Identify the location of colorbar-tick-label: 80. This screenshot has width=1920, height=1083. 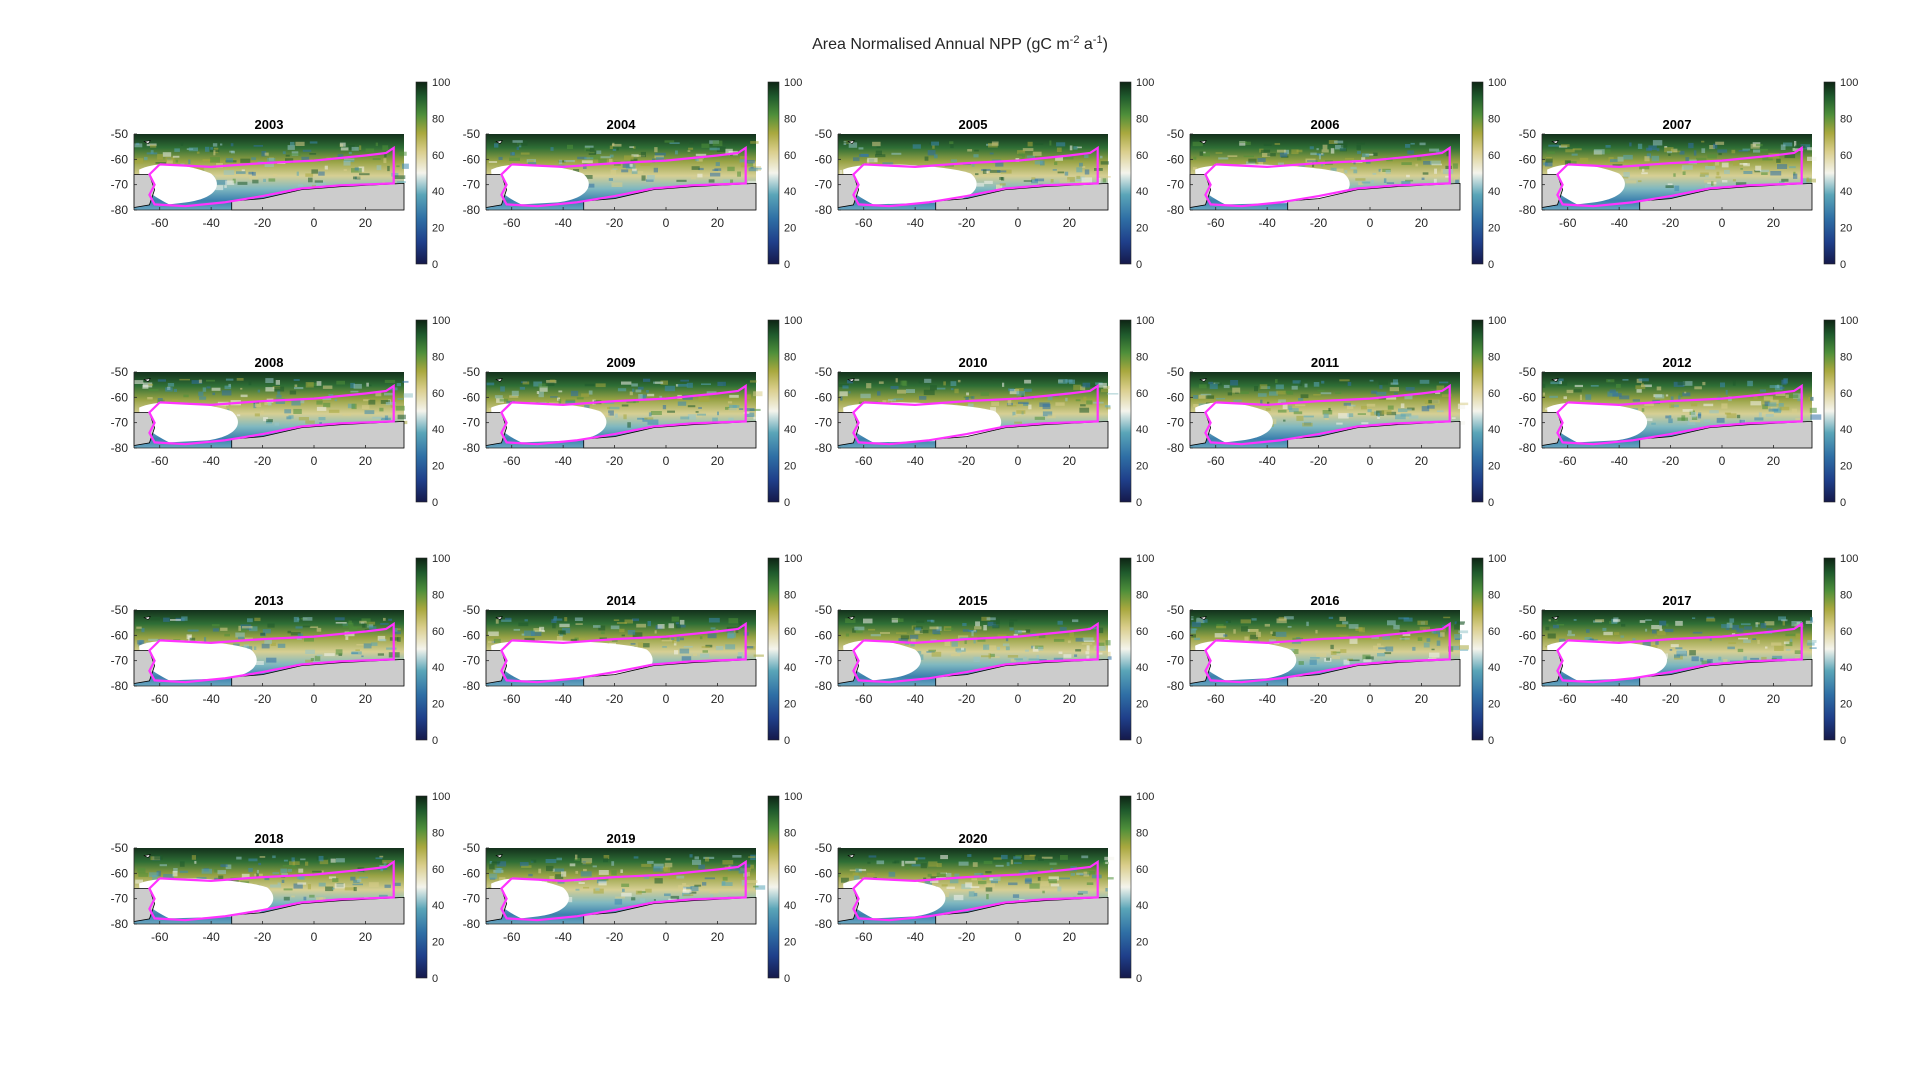
(790, 119).